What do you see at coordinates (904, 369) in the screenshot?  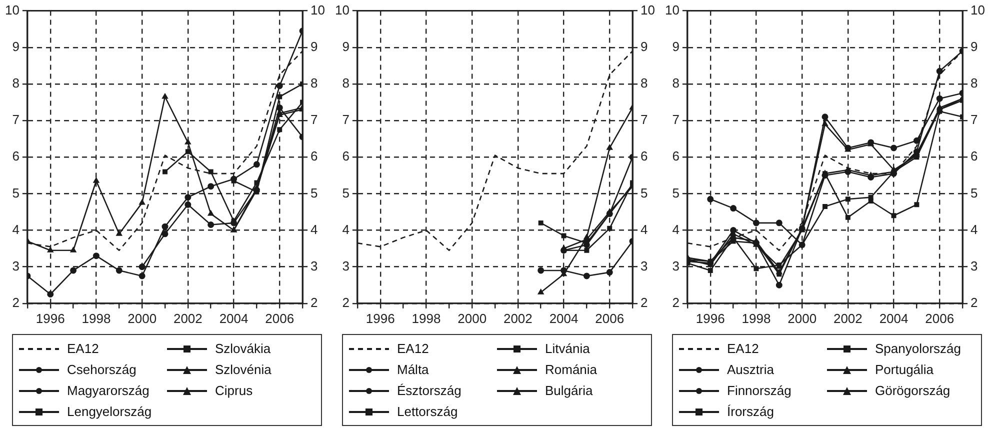 I see `legend-label: Portugália` at bounding box center [904, 369].